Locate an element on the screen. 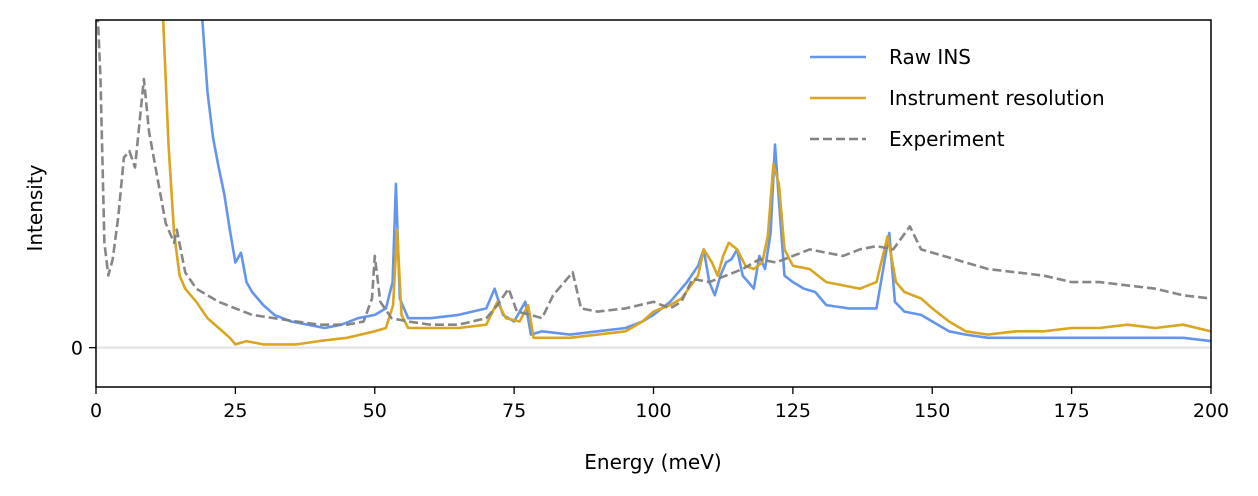 Image resolution: width=1258 pixels, height=496 pixels. x-tick-label: 0 is located at coordinates (96, 411).